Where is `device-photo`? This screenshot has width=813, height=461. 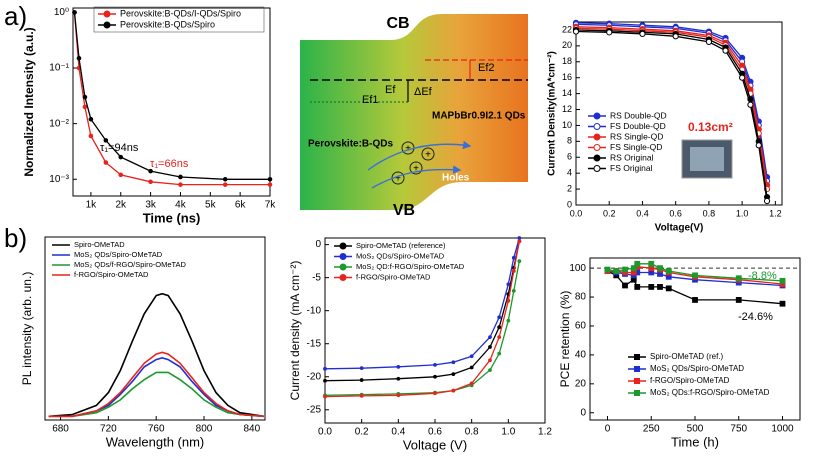 device-photo is located at coordinates (707, 159).